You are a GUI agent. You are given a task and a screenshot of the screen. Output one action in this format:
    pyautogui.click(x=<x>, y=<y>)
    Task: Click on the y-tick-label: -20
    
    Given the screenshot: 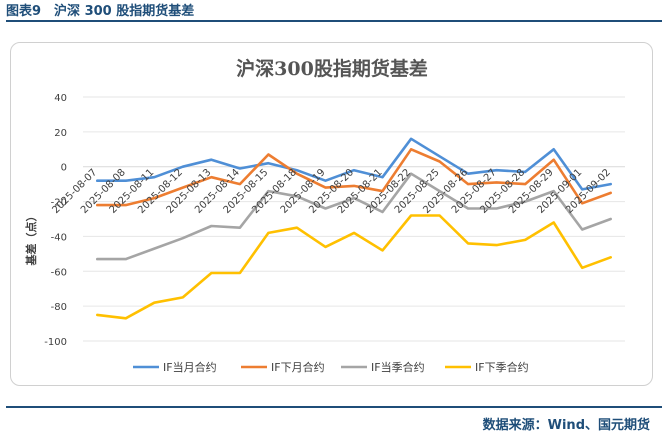 What is the action you would take?
    pyautogui.click(x=59, y=203)
    